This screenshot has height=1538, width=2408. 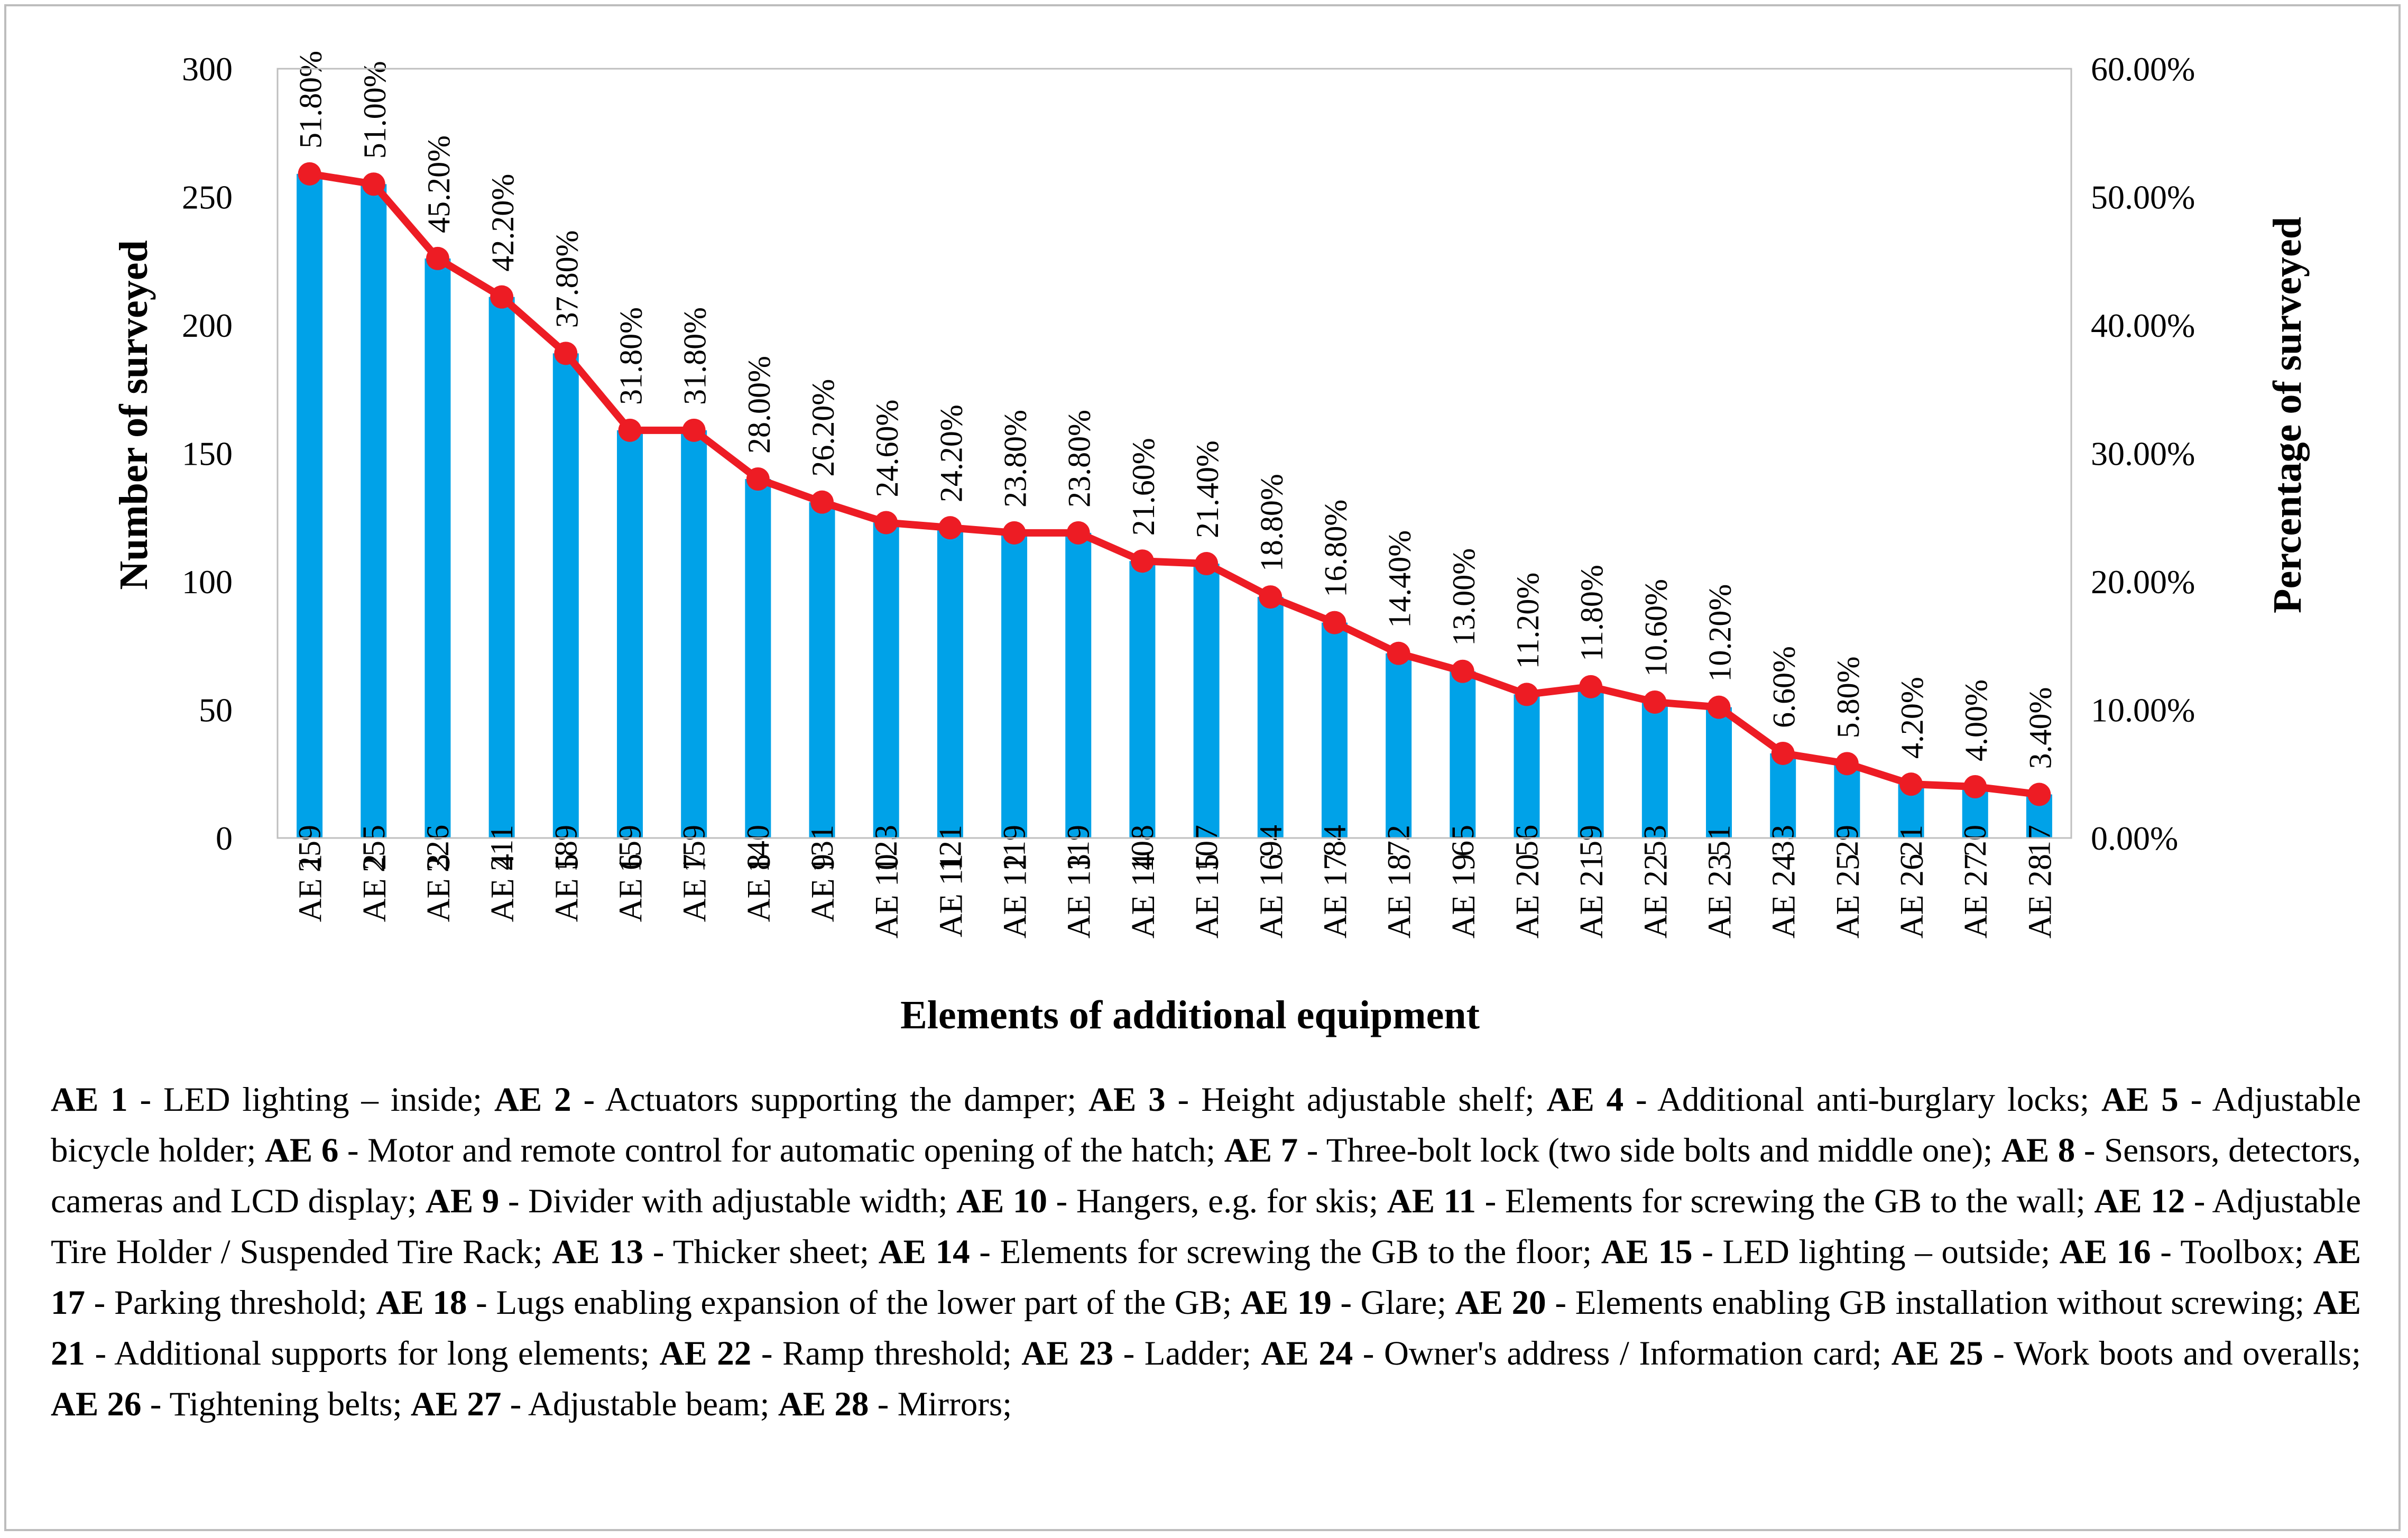 What do you see at coordinates (456, 1404) in the screenshot?
I see `legend-code: AE 27` at bounding box center [456, 1404].